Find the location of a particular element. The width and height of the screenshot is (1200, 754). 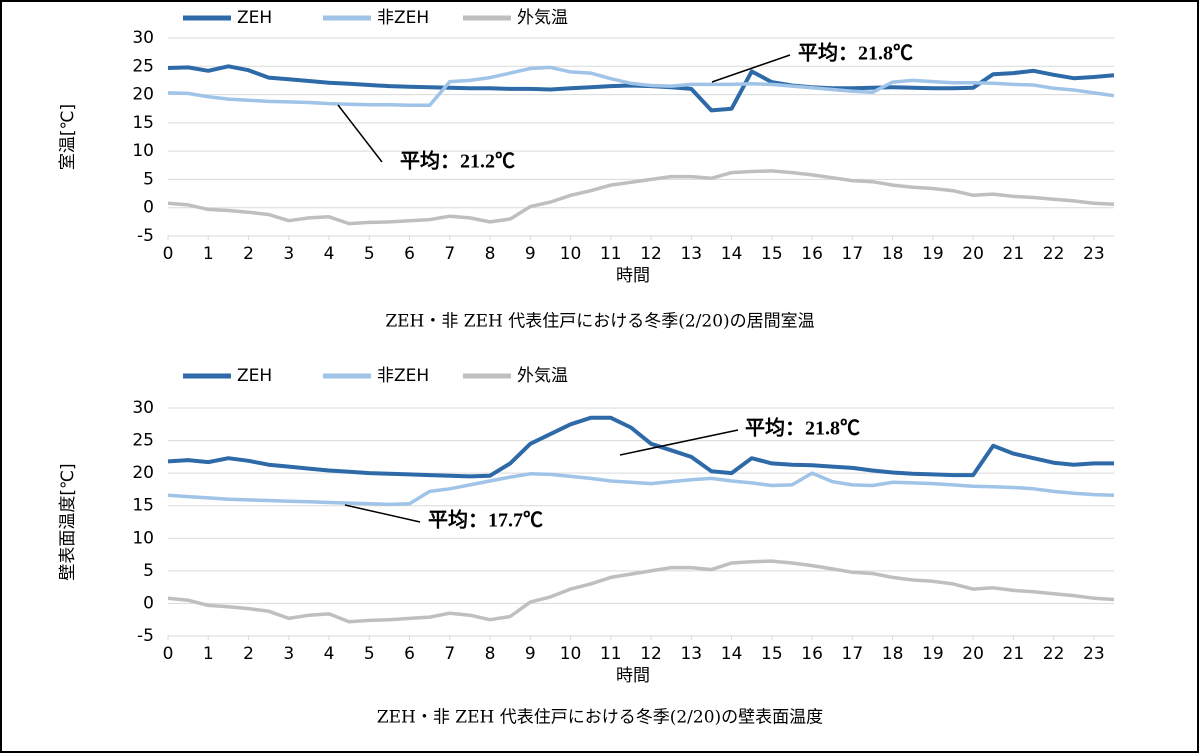

caption: ZEH・非 ZEH 代表住戸における冬季(2/20)の居間室温 is located at coordinates (599, 322).